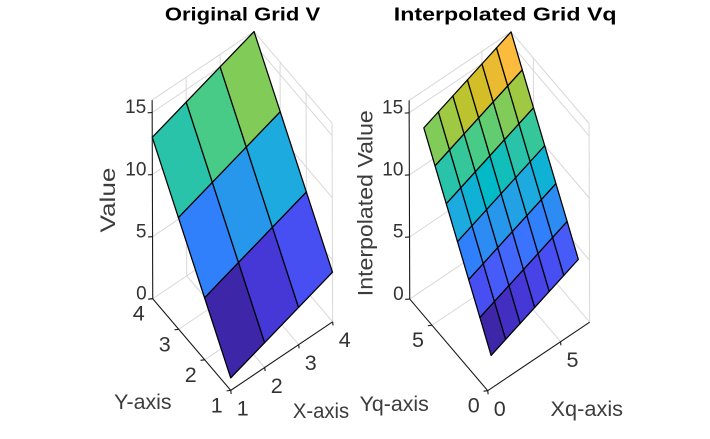 This screenshot has height=439, width=710. Describe the element at coordinates (587, 409) in the screenshot. I see `svg-text: Xq-axis` at that location.